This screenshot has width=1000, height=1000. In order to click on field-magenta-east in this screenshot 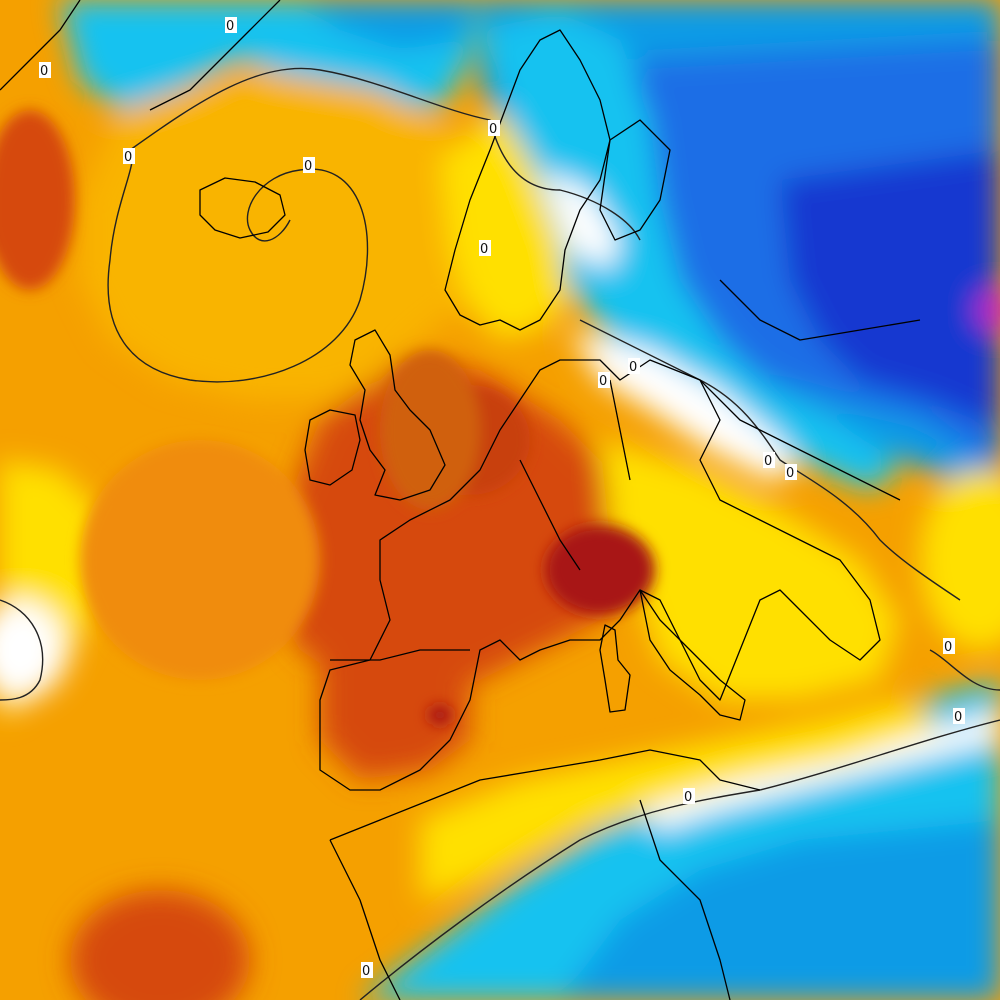, I will do `click(988, 310)`.